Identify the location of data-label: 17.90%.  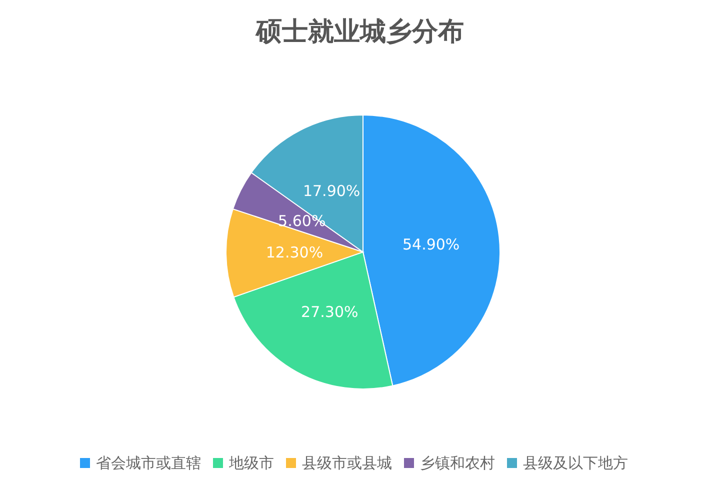
(331, 191).